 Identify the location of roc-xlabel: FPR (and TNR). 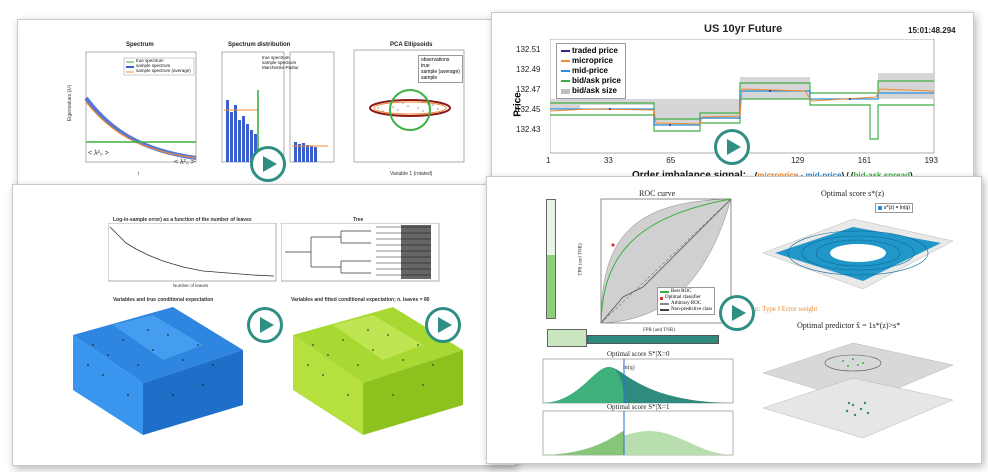
(659, 330).